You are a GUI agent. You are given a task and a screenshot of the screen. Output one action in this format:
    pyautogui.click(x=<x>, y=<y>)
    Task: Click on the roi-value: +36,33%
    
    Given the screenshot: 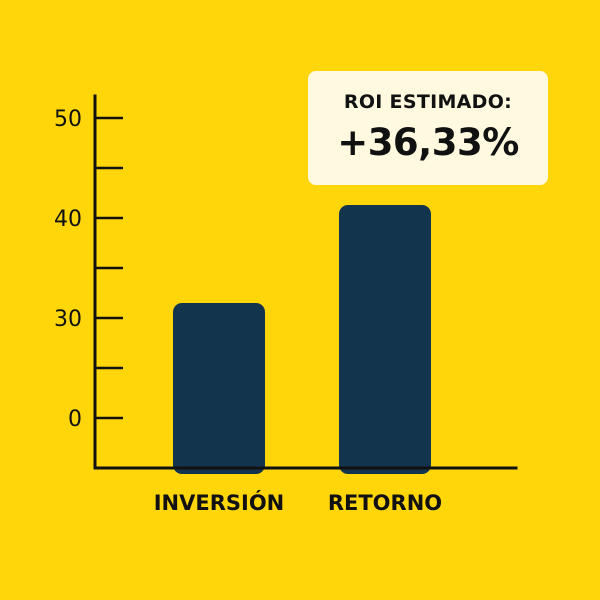 What is the action you would take?
    pyautogui.click(x=428, y=142)
    